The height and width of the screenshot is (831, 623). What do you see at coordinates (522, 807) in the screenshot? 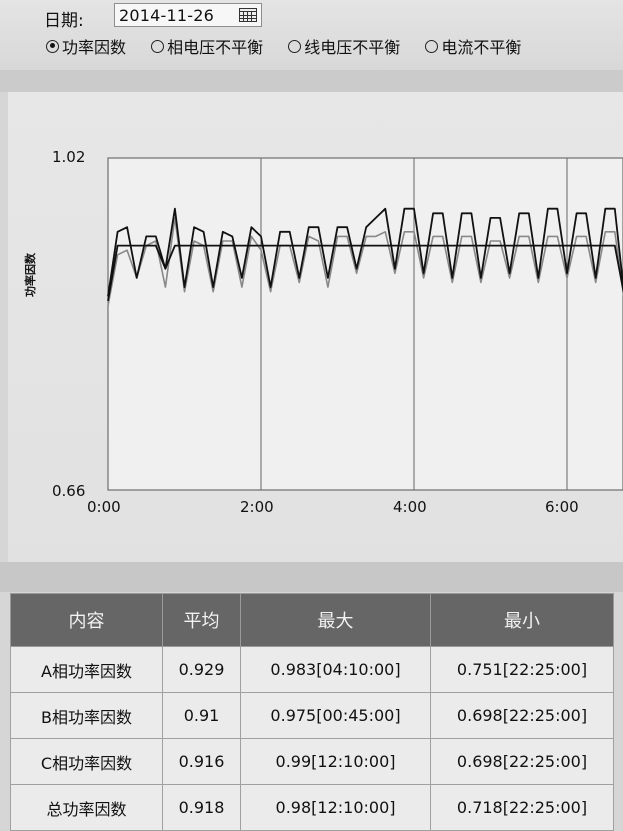
I see `cell-min: 0.718[22:25:00]` at bounding box center [522, 807].